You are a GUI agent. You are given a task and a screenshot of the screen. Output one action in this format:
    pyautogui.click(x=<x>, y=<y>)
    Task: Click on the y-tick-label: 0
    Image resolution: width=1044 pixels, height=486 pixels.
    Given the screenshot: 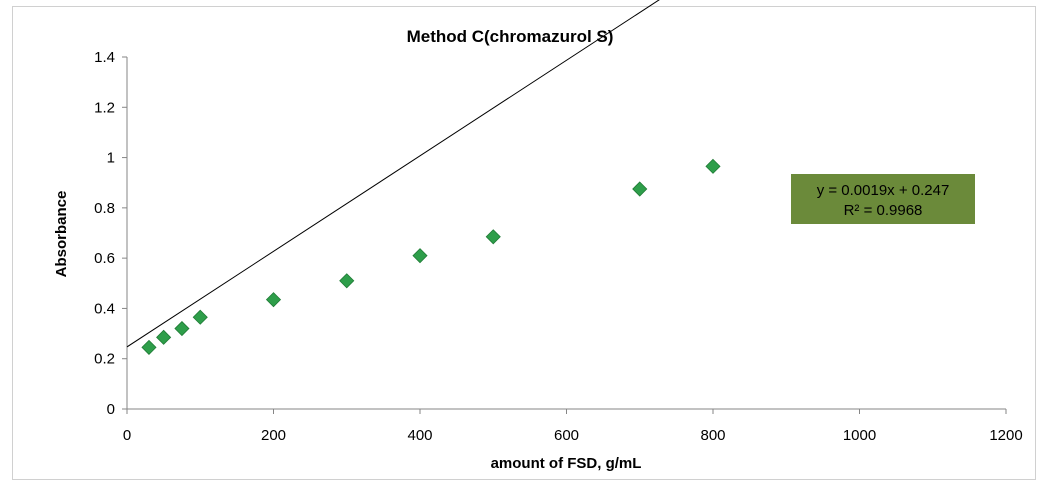 What is the action you would take?
    pyautogui.click(x=111, y=409)
    